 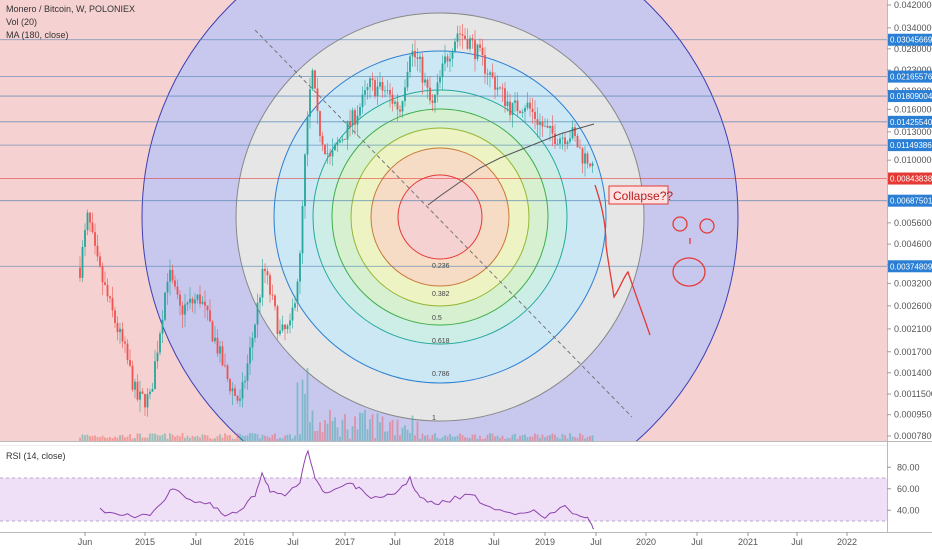 I want to click on price-tick-label: 0.00170000, so click(x=913, y=352).